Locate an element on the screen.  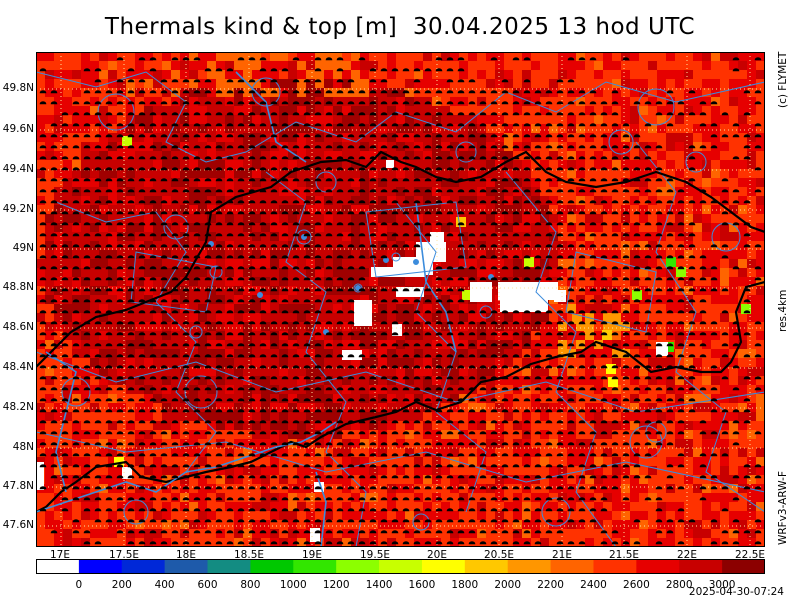
lon-label-22.5: 22.5E is located at coordinates (750, 555).